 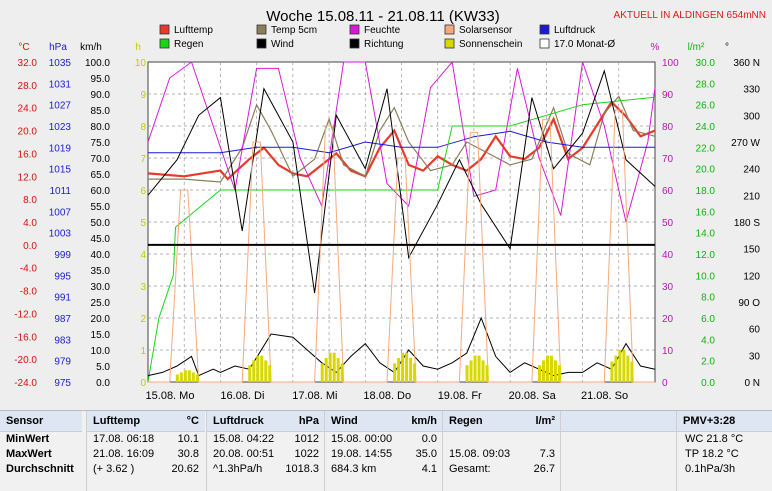 I want to click on x-tick-label: 16.08. Di, so click(x=242, y=396).